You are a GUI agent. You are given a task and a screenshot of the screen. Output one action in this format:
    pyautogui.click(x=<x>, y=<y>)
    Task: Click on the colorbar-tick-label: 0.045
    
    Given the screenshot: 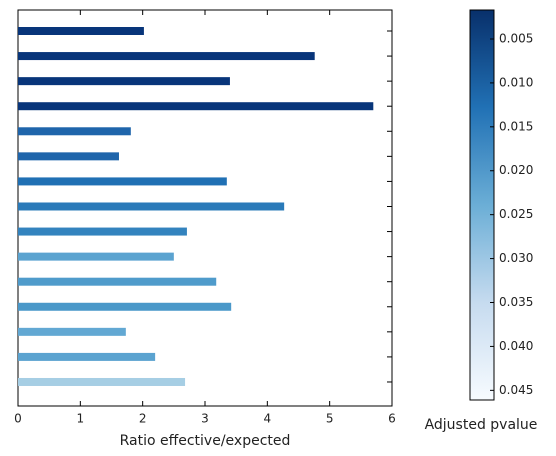 What is the action you would take?
    pyautogui.click(x=516, y=390)
    